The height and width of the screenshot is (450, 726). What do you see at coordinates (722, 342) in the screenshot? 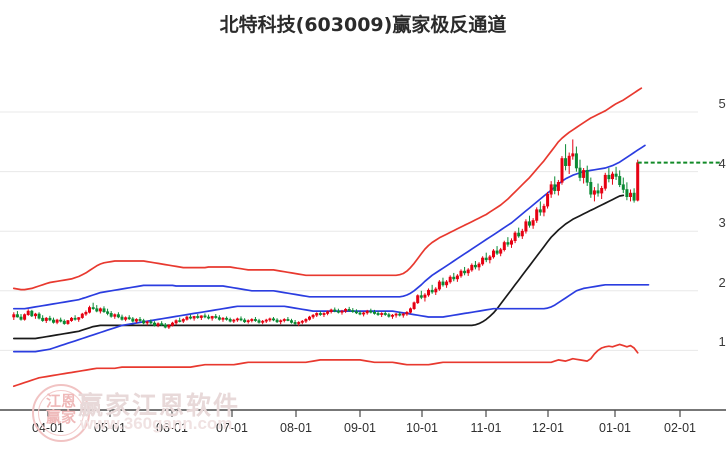
I see `y-axis-tick-label: 10` at bounding box center [722, 342].